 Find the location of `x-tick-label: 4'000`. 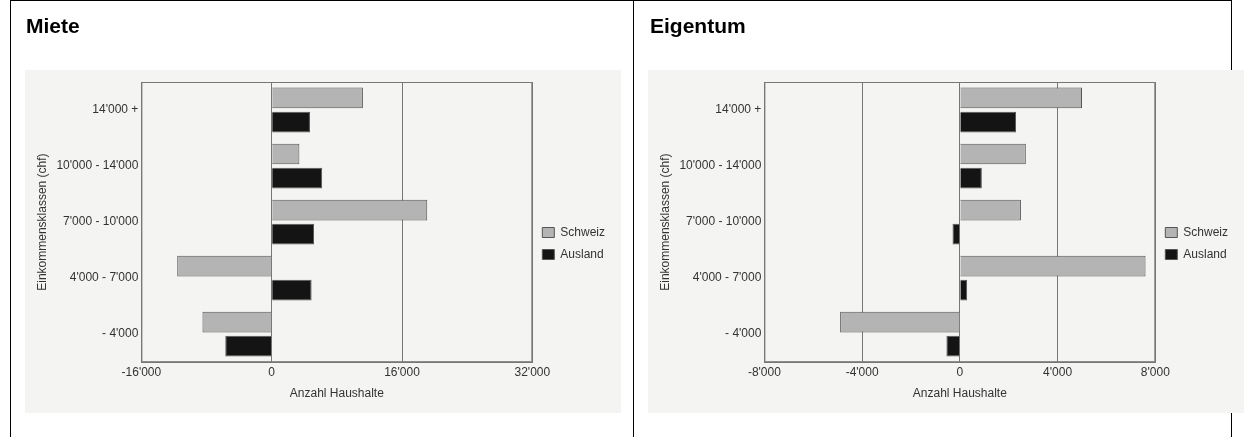

x-tick-label: 4'000 is located at coordinates (1058, 371).